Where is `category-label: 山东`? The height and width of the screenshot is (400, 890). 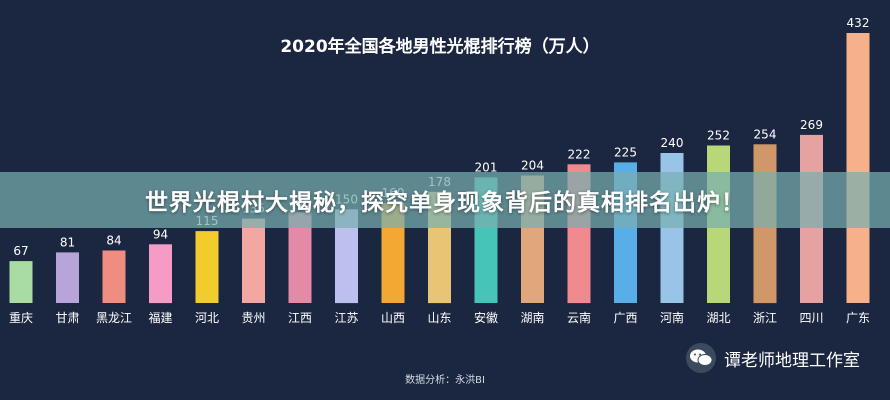
category-label: 山东 is located at coordinates (439, 318).